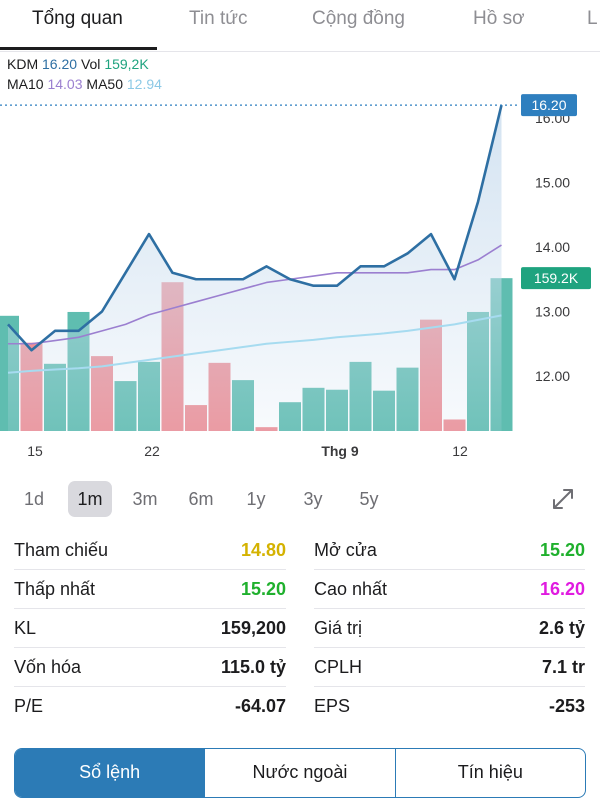 The image size is (600, 800). I want to click on stat-label: Vốn hóa, so click(48, 667).